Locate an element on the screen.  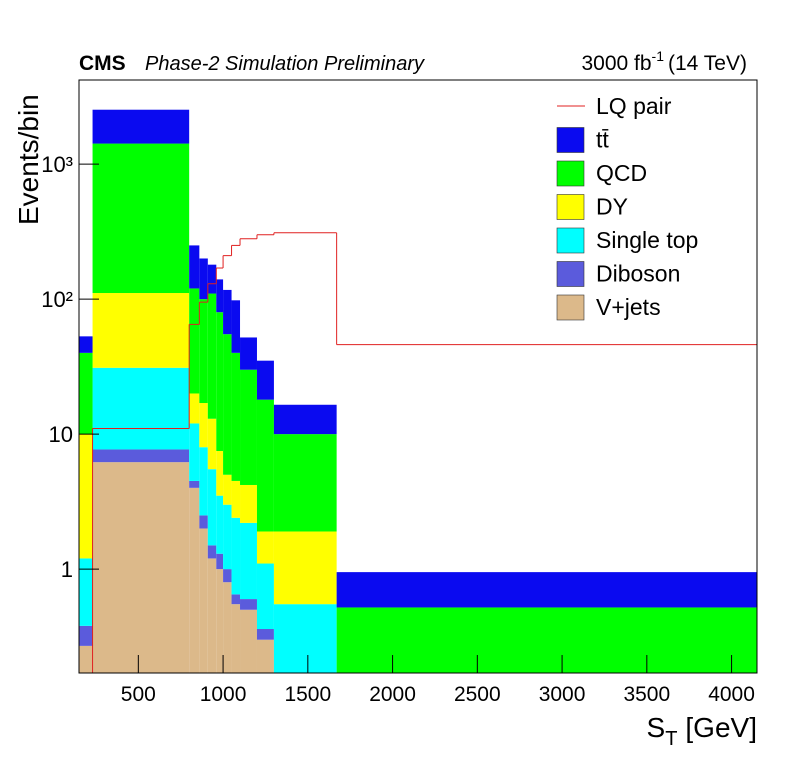
subtitle: Phase-2 Simulation Preliminary is located at coordinates (285, 64).